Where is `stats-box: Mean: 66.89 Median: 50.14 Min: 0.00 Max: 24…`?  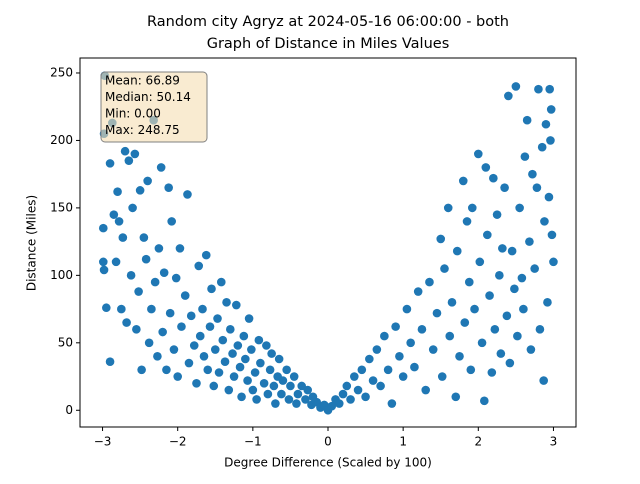
stats-box: Mean: 66.89 Median: 50.14 Min: 0.00 Max: 24… is located at coordinates (154, 107).